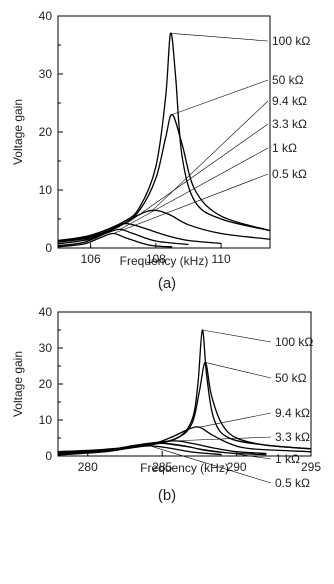 This screenshot has height=584, width=334. I want to click on x-tick-label: 290, so click(237, 467).